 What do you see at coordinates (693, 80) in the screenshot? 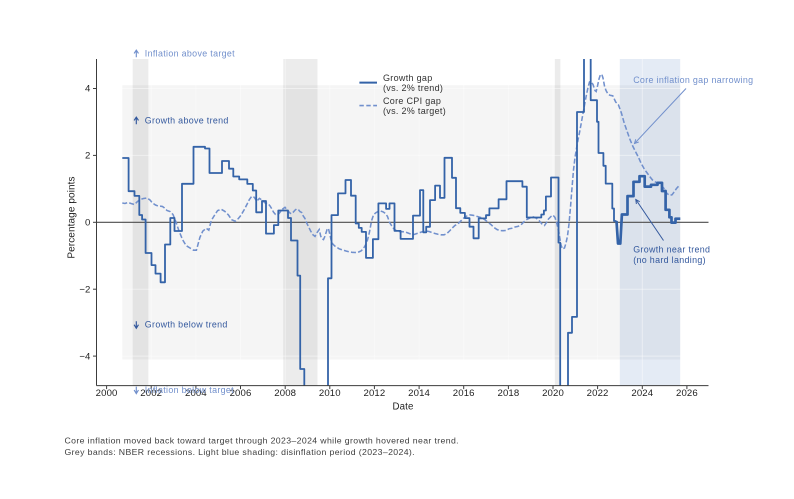
I see `svg-text: Core inflation gap narrowing` at bounding box center [693, 80].